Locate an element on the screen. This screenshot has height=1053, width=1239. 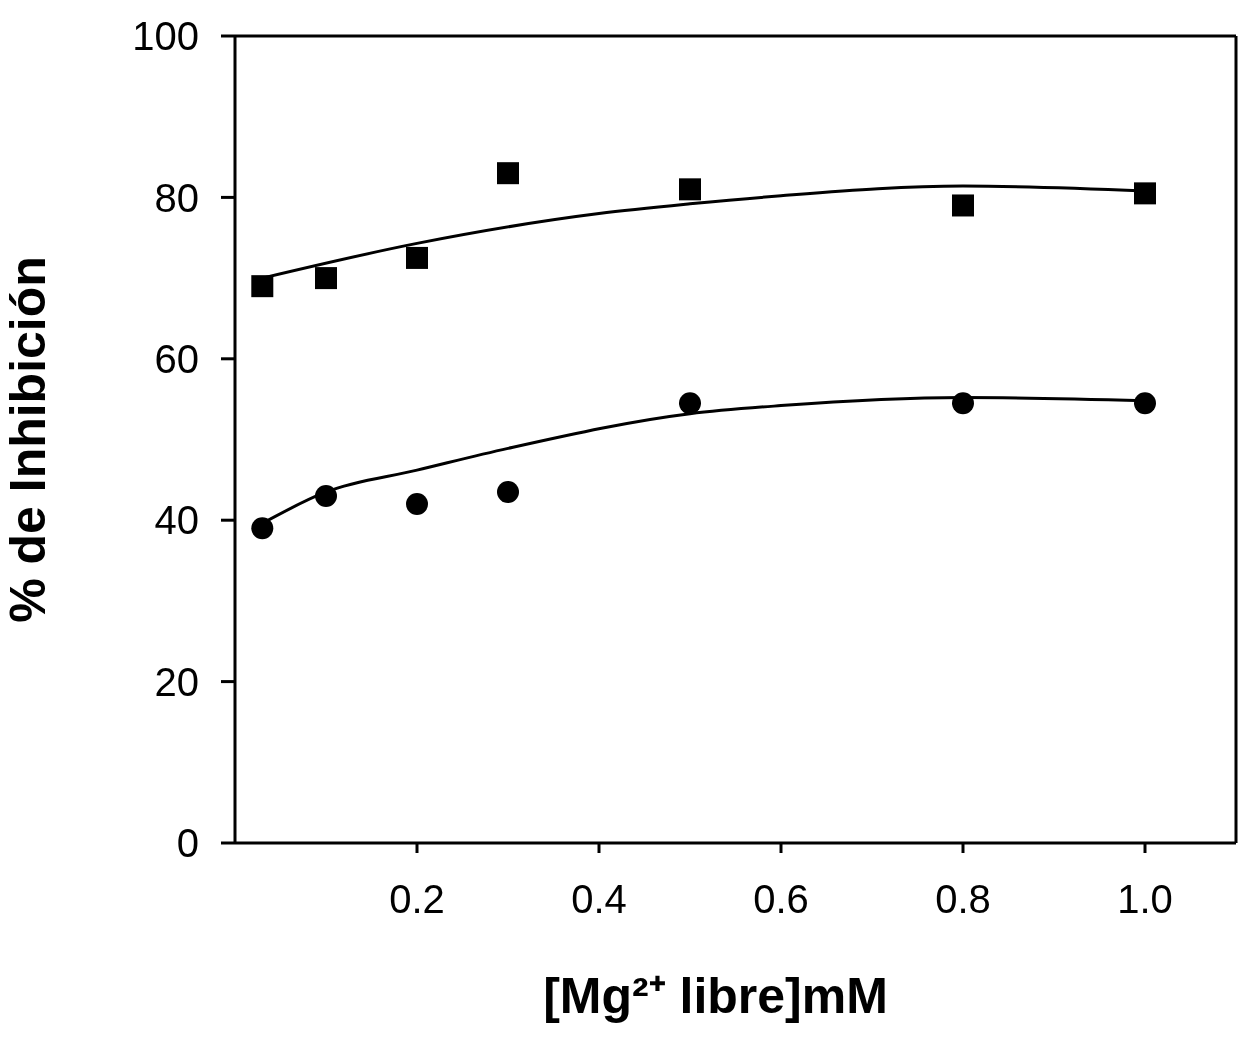
y-axis-title: % de Inhibición is located at coordinates (28, 439).